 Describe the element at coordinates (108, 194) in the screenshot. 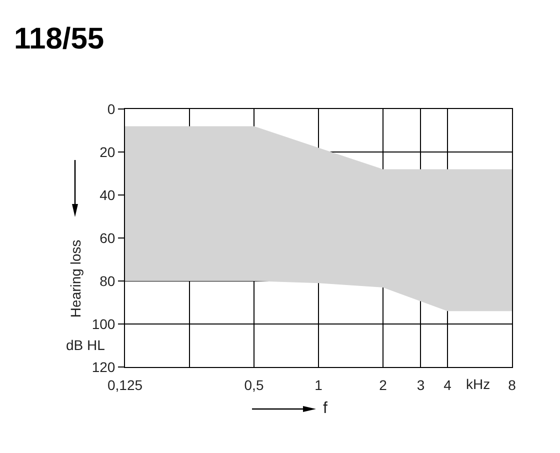

I see `y-tick-label: 40` at that location.